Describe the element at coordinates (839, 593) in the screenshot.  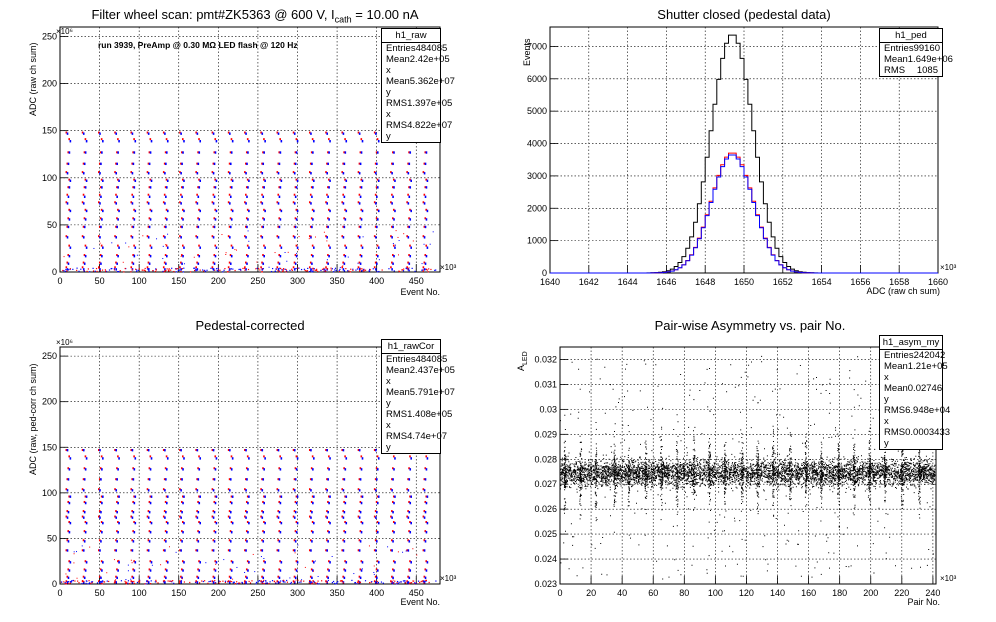
I see `x-tick-label: 180` at that location.